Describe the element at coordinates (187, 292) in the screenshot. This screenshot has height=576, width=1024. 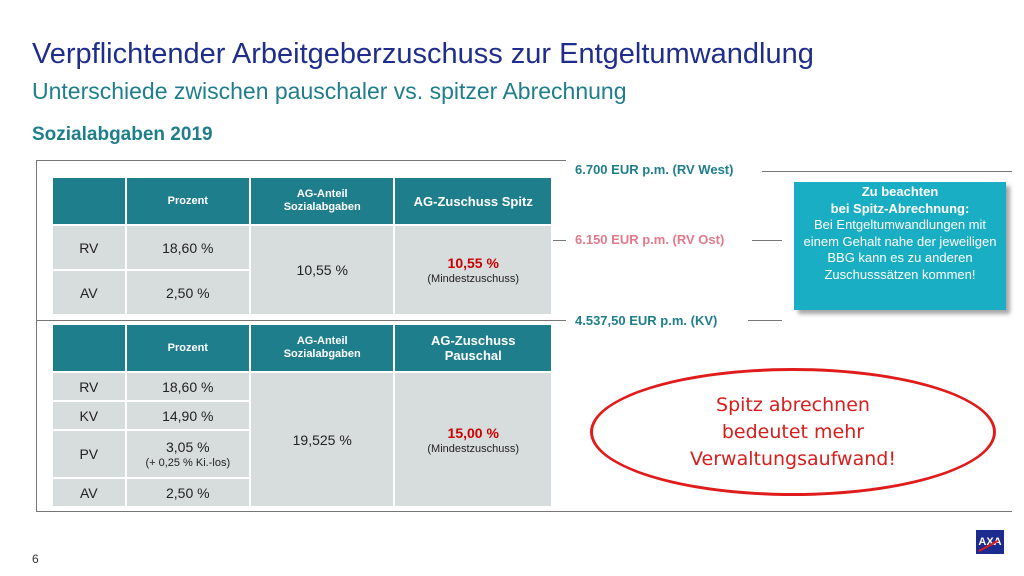
I see `table-spitz-row-value: 2,50 %` at that location.